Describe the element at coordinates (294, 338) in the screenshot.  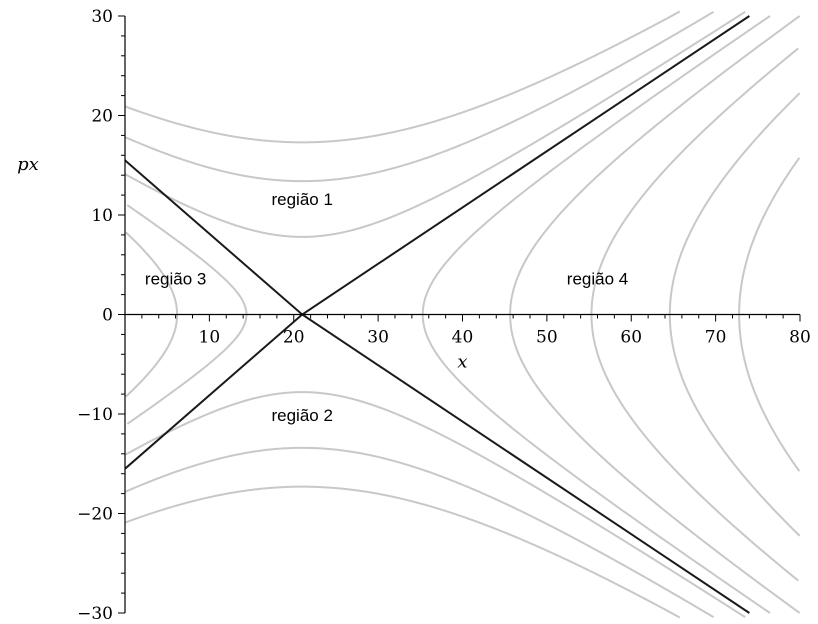
I see `x-tick-label: 20` at that location.